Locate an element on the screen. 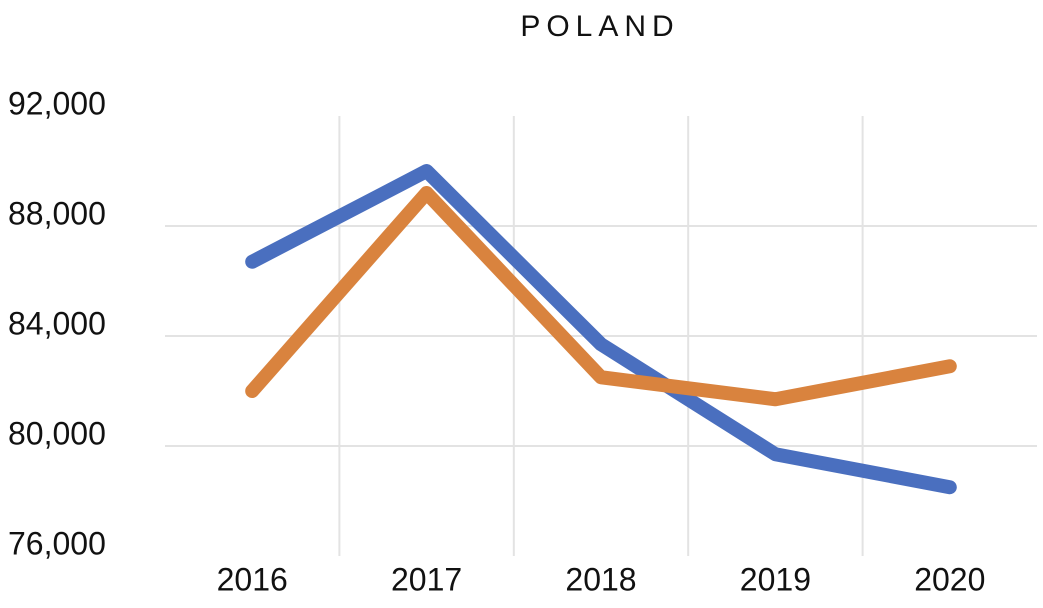 The width and height of the screenshot is (1043, 608). y-tick-label: 76,000 is located at coordinates (57, 543).